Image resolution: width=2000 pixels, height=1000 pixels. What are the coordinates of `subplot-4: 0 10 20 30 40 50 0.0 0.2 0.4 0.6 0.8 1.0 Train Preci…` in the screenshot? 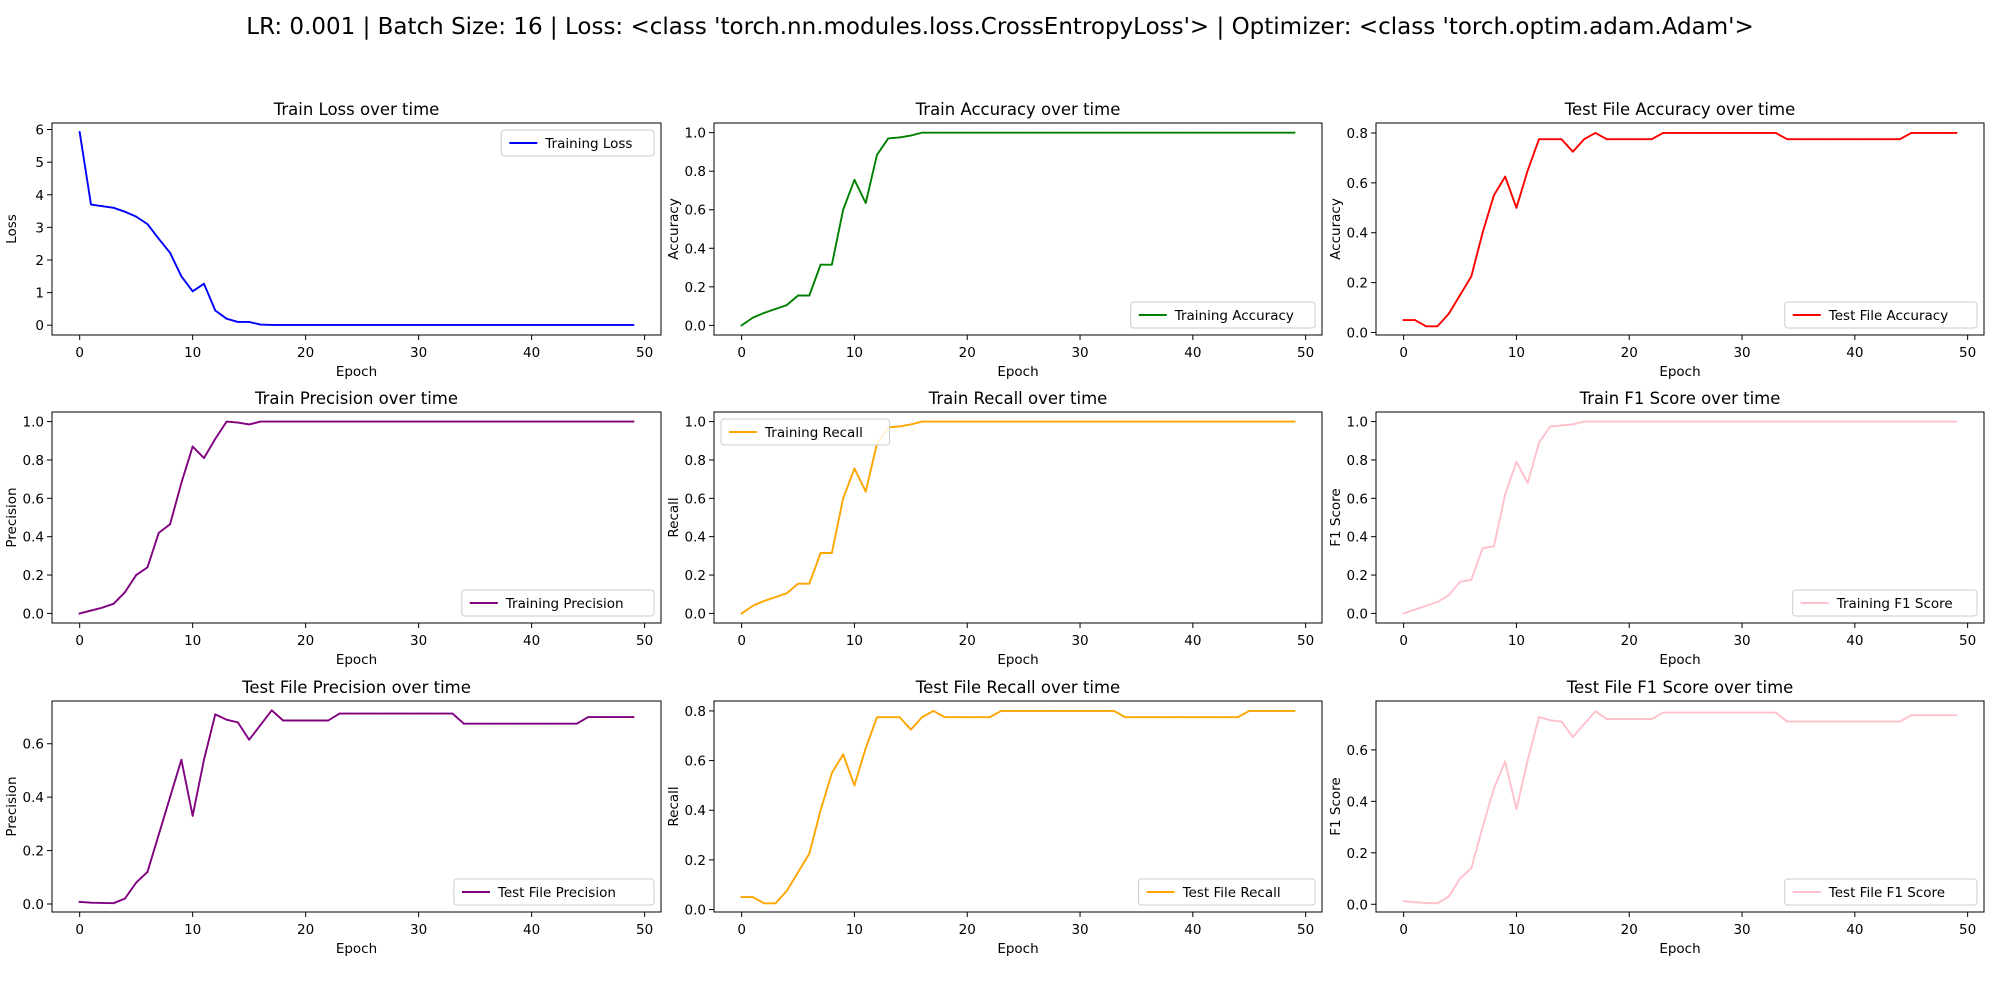 It's located at (333, 528).